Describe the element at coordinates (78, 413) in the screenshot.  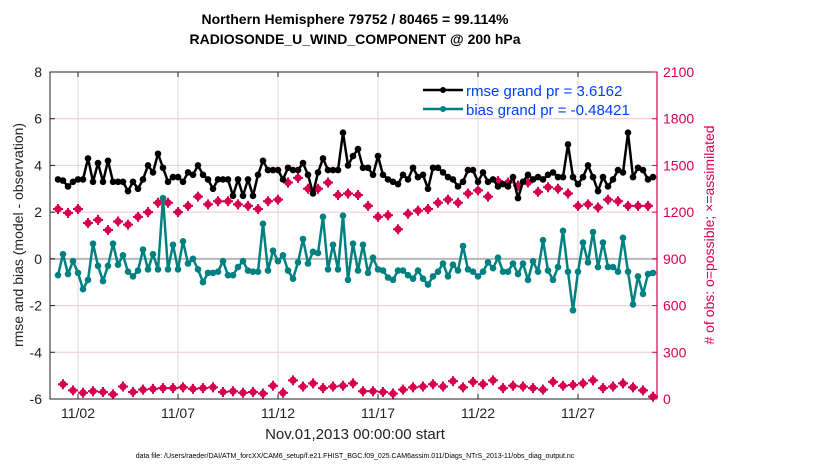
I see `x-tick-label: 11/02` at that location.